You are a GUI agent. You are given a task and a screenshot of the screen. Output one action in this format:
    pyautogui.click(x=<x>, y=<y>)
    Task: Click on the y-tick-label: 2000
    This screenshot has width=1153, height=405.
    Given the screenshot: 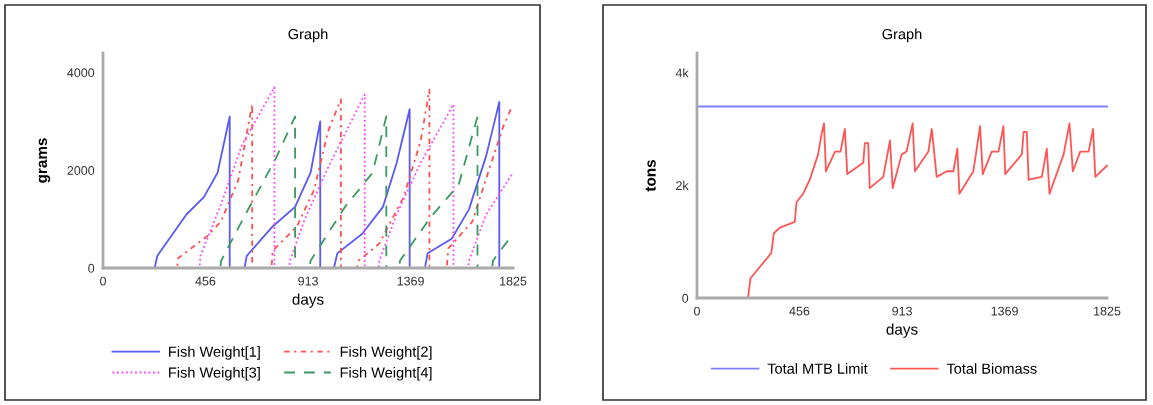 What is the action you would take?
    pyautogui.click(x=81, y=170)
    